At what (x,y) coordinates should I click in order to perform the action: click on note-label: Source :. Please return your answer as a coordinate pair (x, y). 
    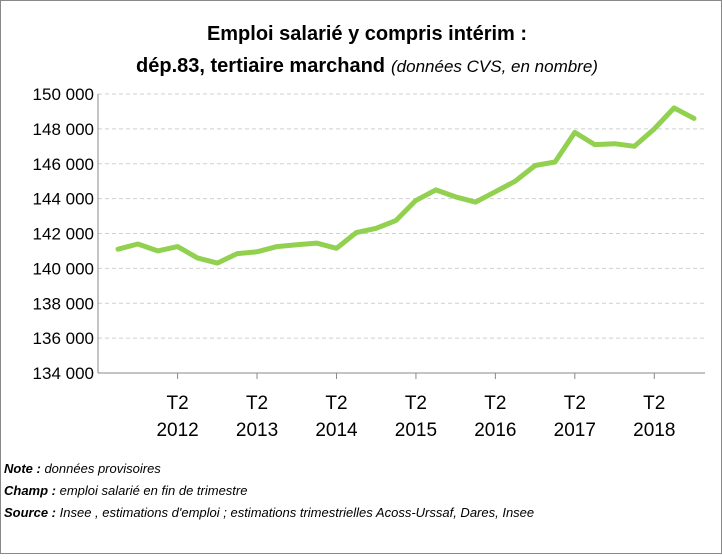
    Looking at the image, I should click on (30, 512).